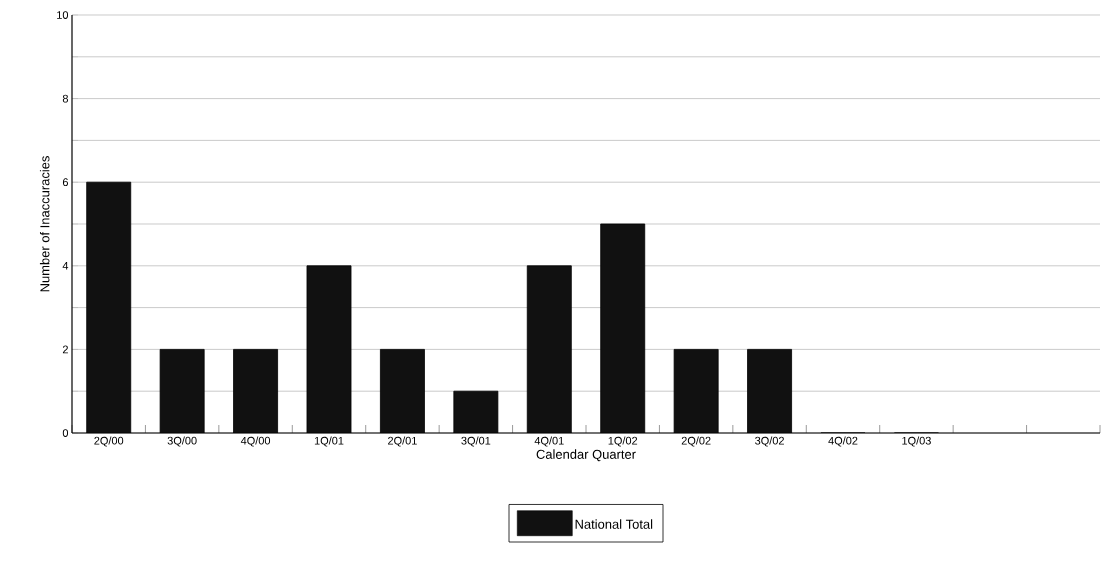  What do you see at coordinates (65, 349) in the screenshot?
I see `y-tick-label: 2` at bounding box center [65, 349].